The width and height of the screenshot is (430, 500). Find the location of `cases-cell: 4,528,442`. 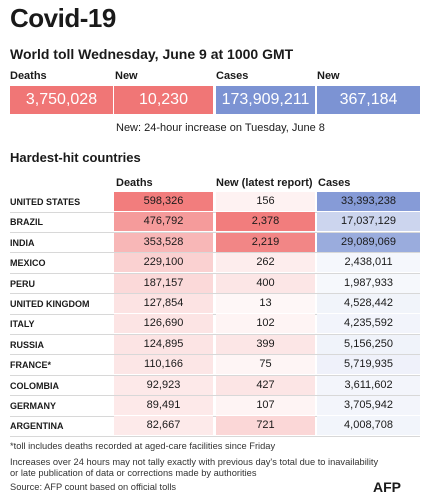

cases-cell: 4,528,442 is located at coordinates (368, 303).